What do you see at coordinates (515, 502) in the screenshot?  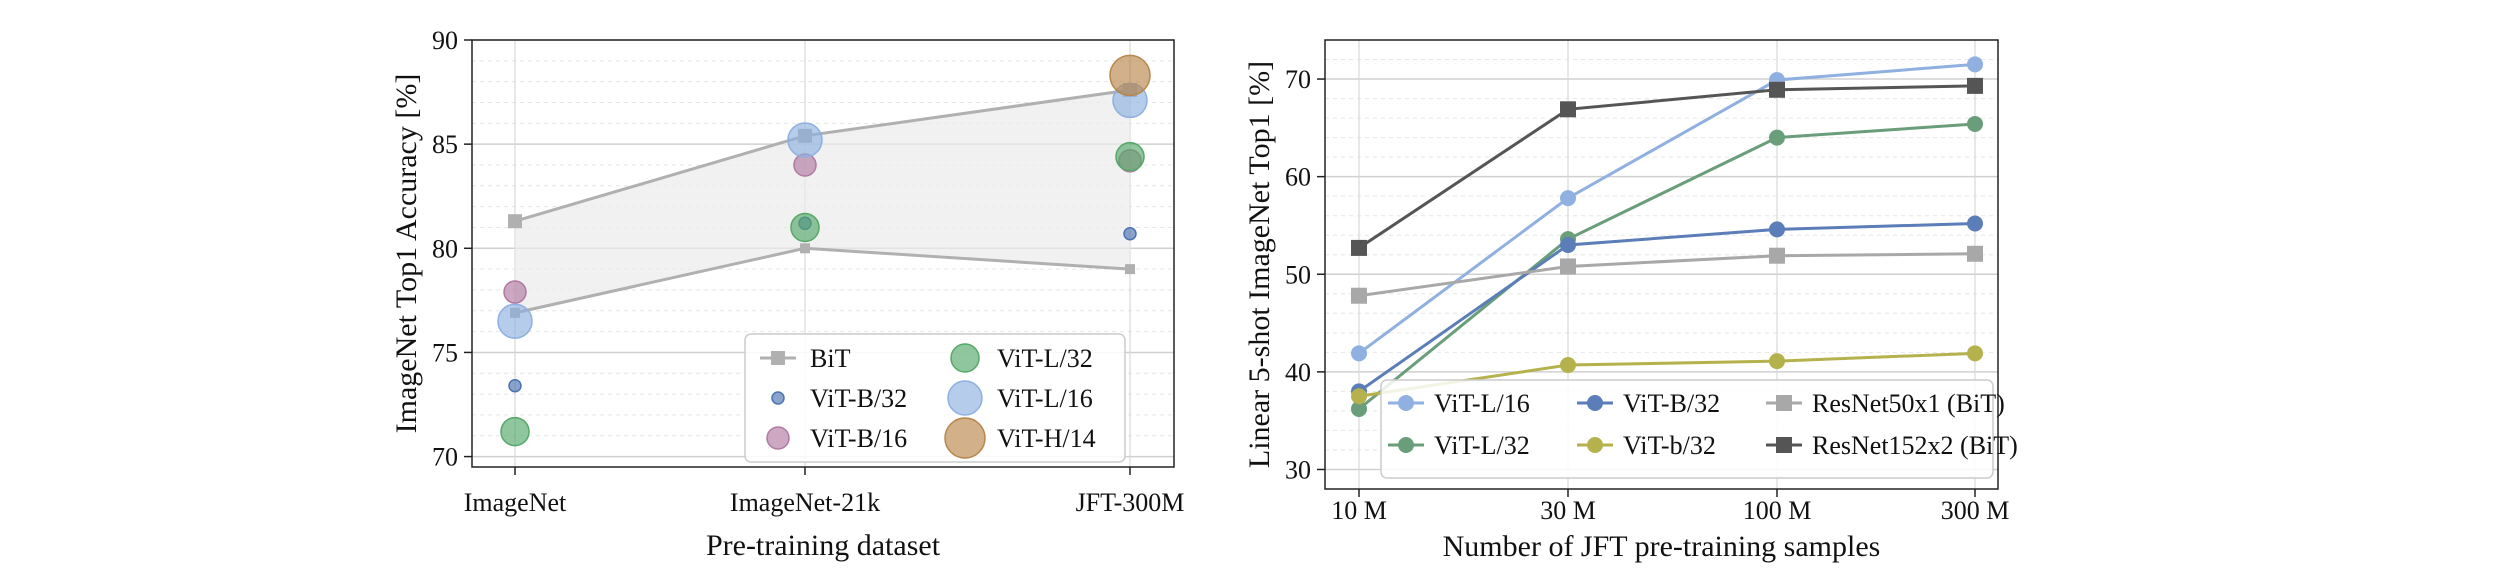 I see `x-tick-label: ImageNet` at bounding box center [515, 502].